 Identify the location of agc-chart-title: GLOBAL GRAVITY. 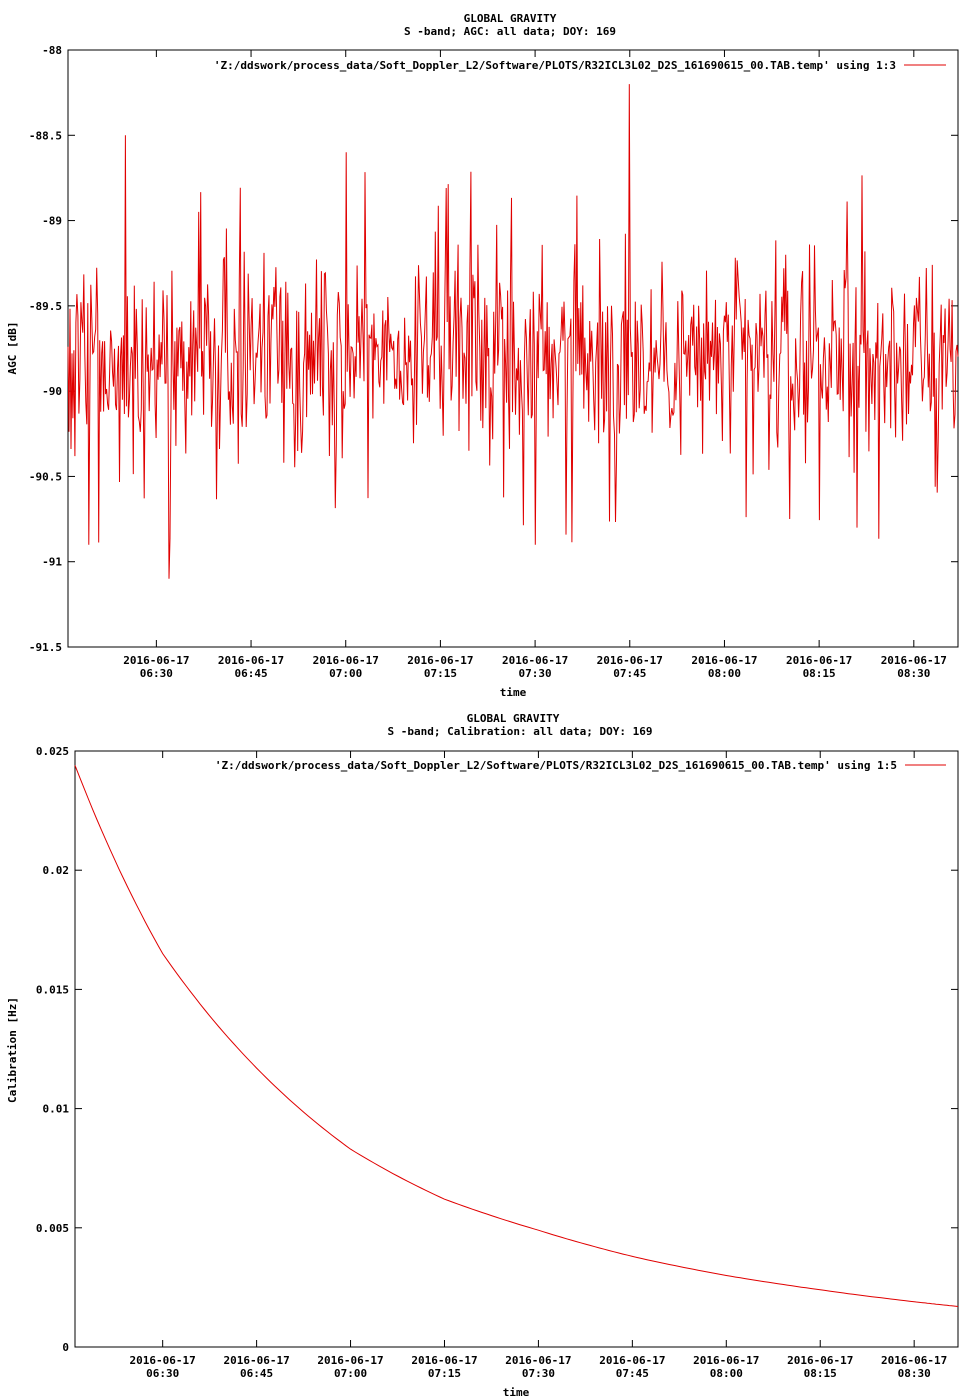
(510, 18).